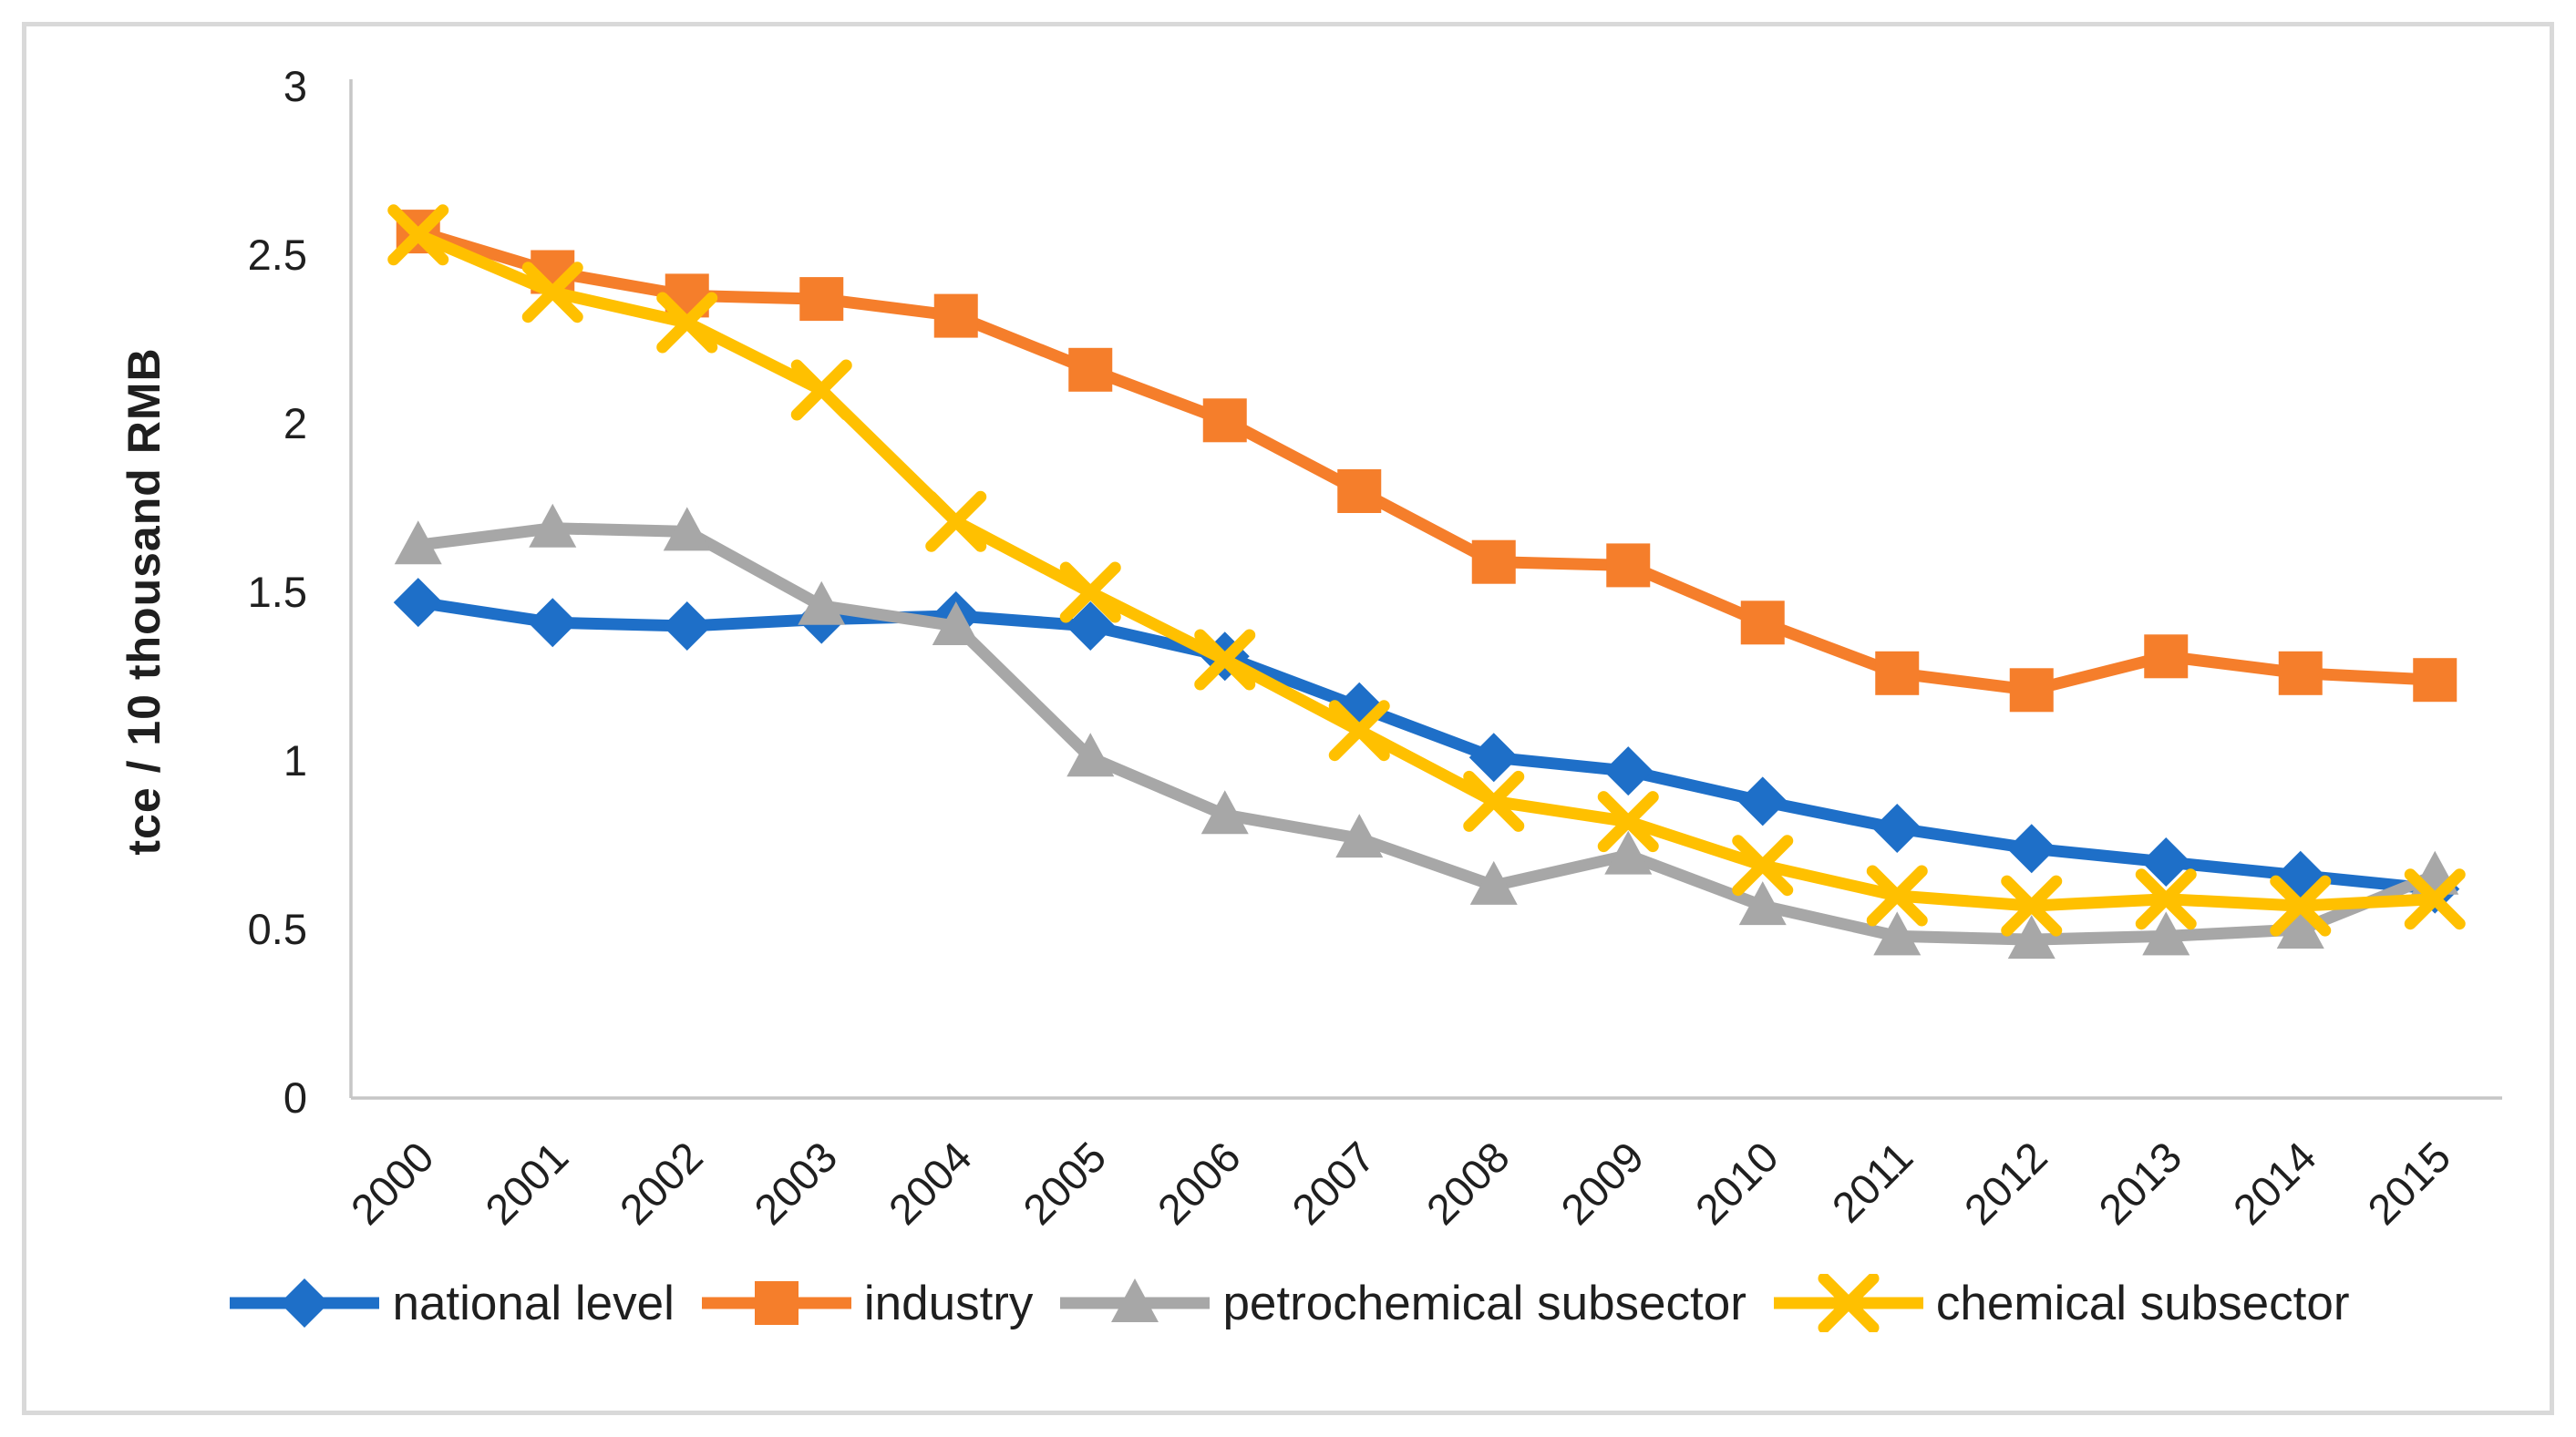 The image size is (2576, 1437). Describe the element at coordinates (1897, 673) in the screenshot. I see `series-industry-marker-2011` at that location.